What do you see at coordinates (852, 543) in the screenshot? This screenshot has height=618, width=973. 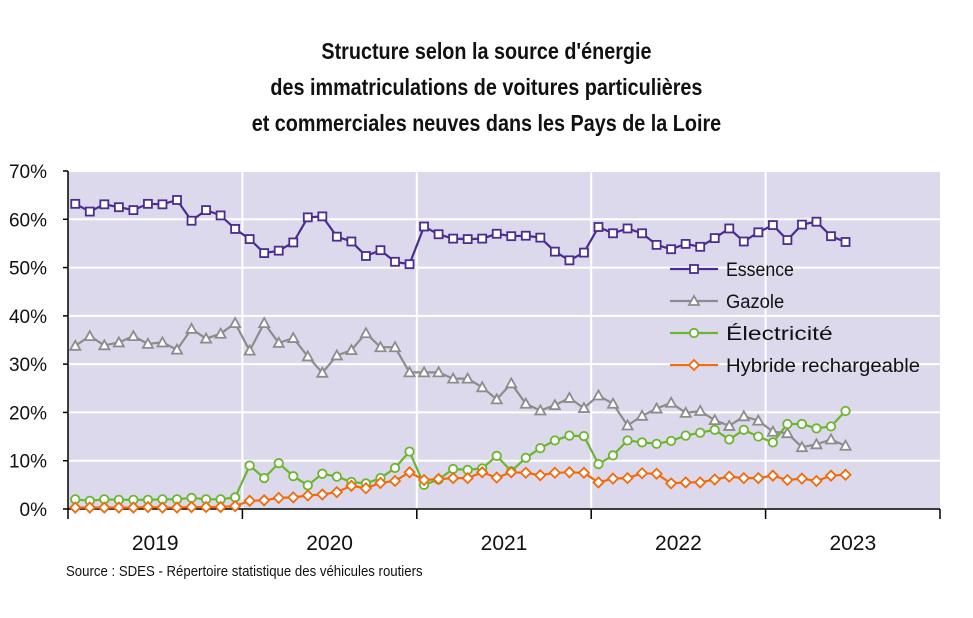 I see `x-tick-label: 2023` at bounding box center [852, 543].